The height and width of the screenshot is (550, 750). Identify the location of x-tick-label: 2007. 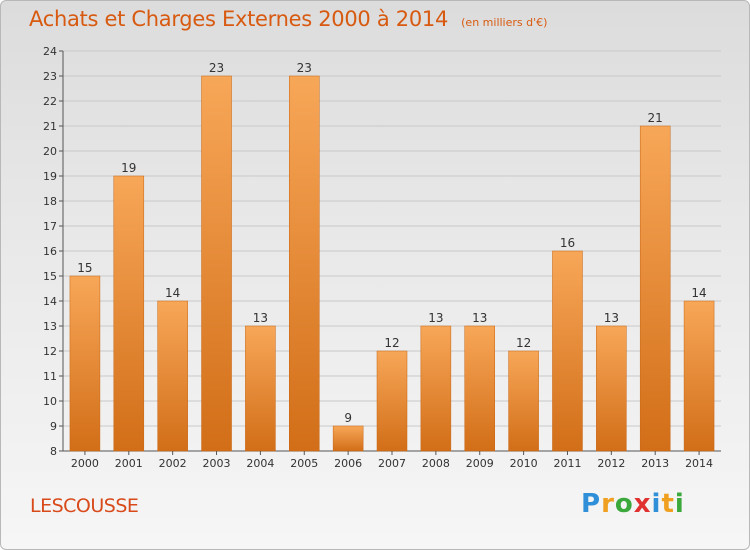
(392, 463).